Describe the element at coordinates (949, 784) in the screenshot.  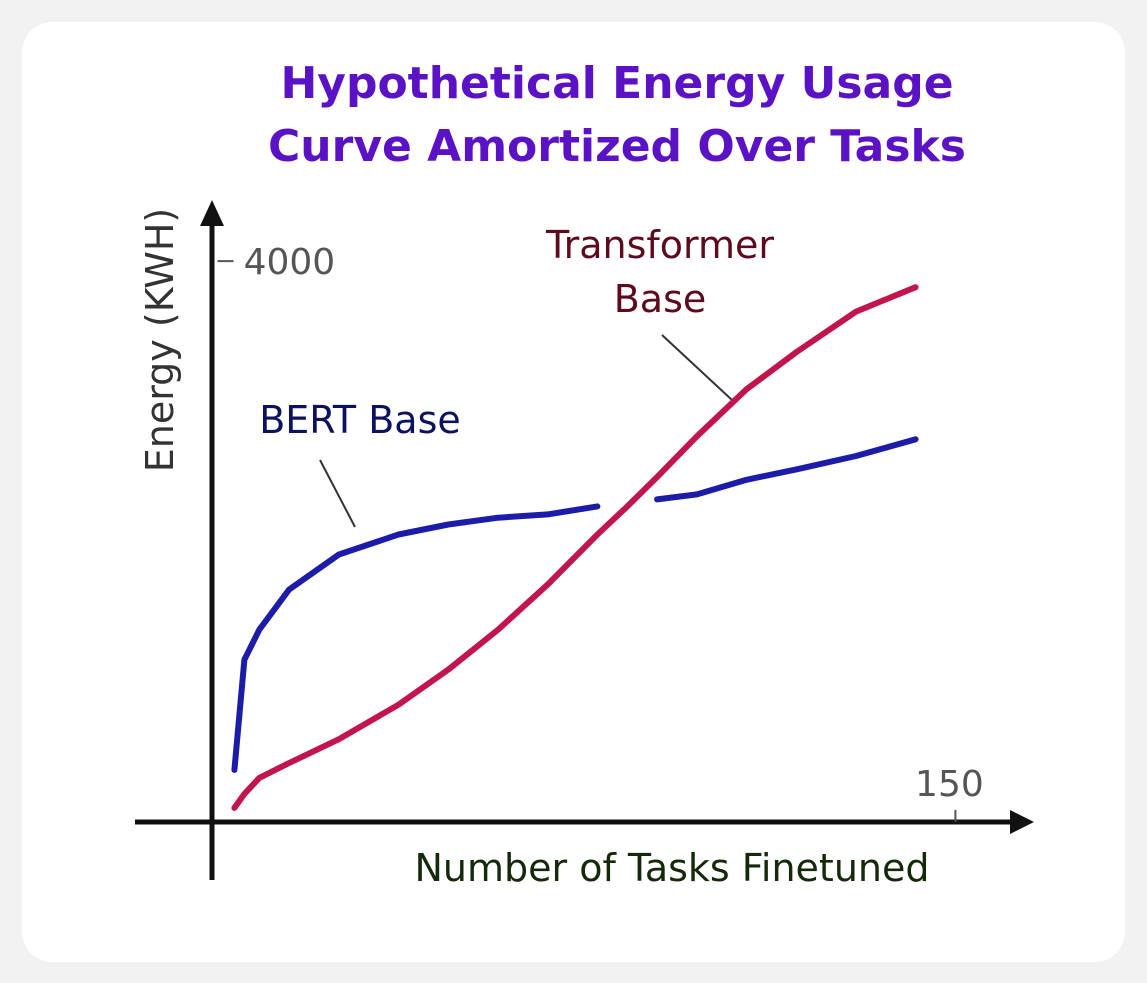
I see `x-tick-label: 150` at that location.